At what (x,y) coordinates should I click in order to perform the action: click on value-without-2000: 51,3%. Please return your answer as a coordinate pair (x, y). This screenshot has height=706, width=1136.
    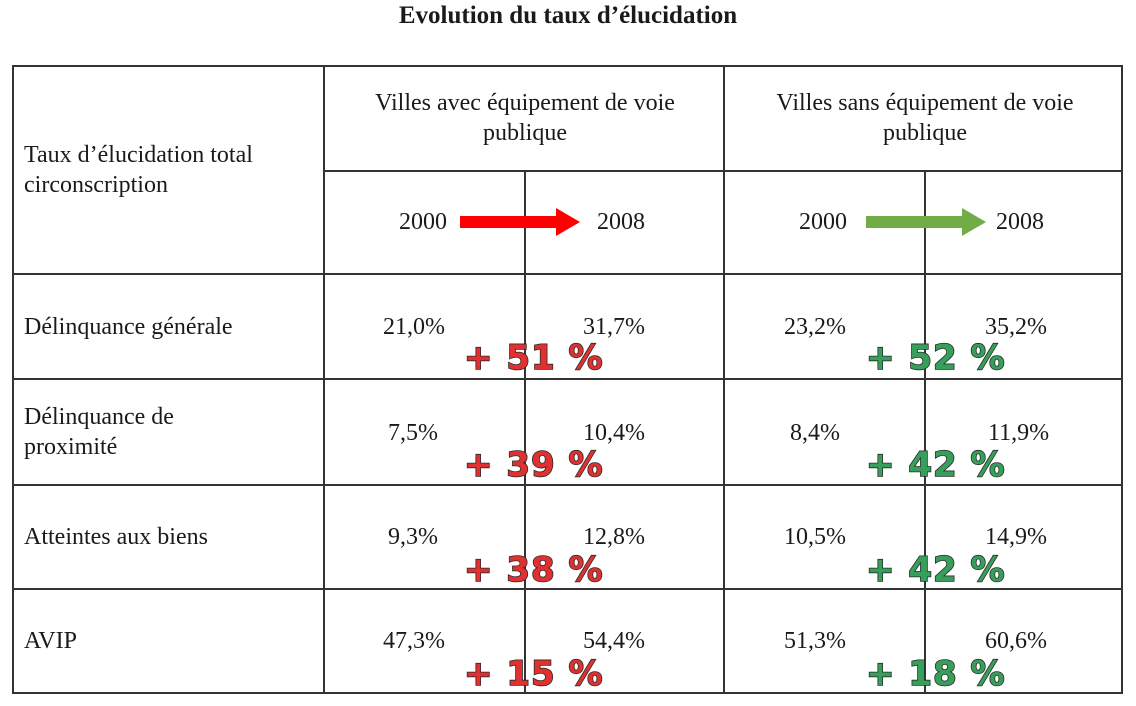
    Looking at the image, I should click on (815, 641).